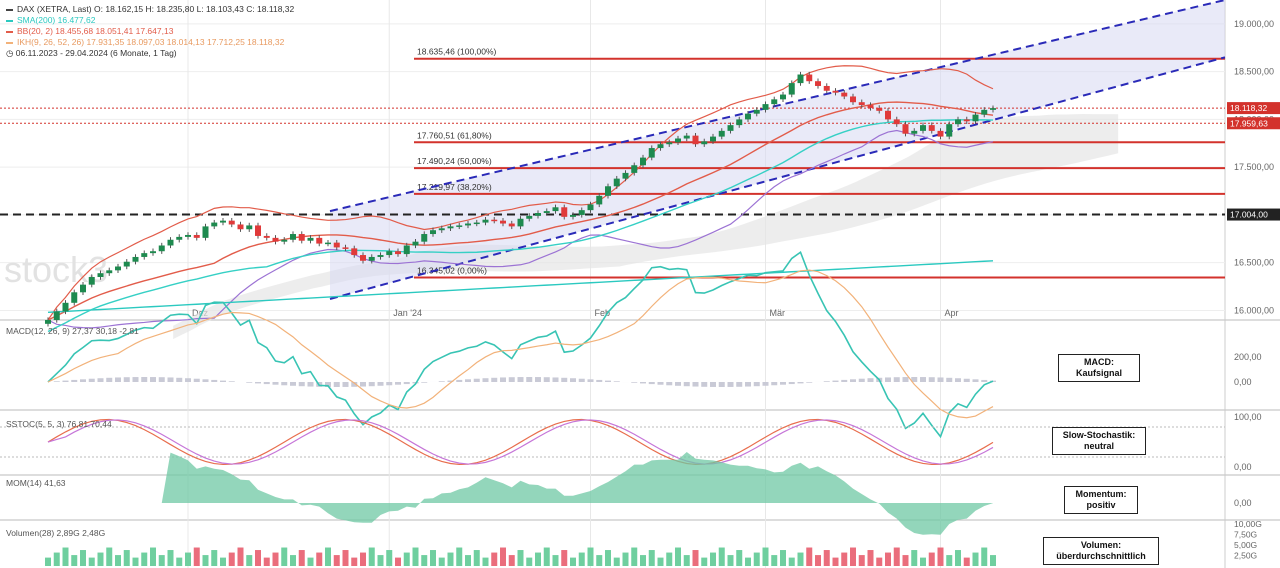  I want to click on last-price-tag: 18.118,32, so click(1248, 108).